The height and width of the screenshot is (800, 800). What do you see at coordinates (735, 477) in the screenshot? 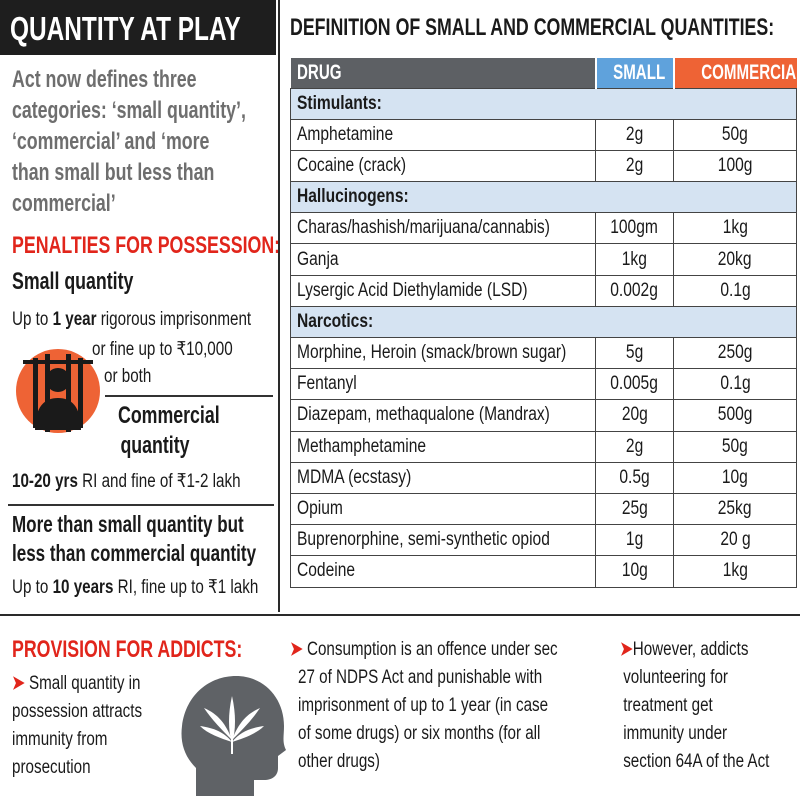
I see `commercial-cell: 10g` at bounding box center [735, 477].